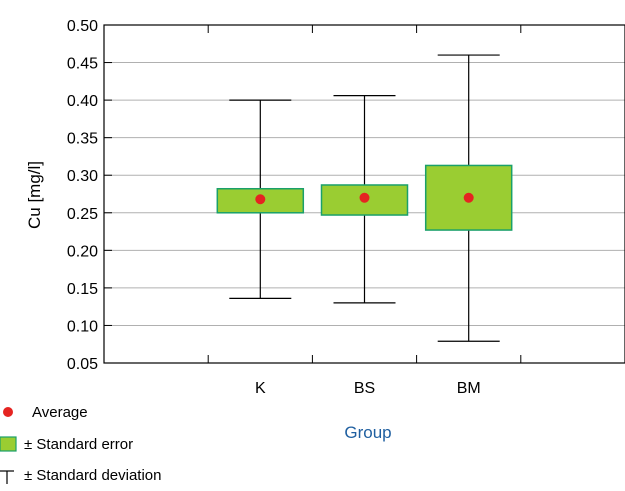 The width and height of the screenshot is (625, 491). I want to click on y-tick-label: 0.45, so click(82, 64).